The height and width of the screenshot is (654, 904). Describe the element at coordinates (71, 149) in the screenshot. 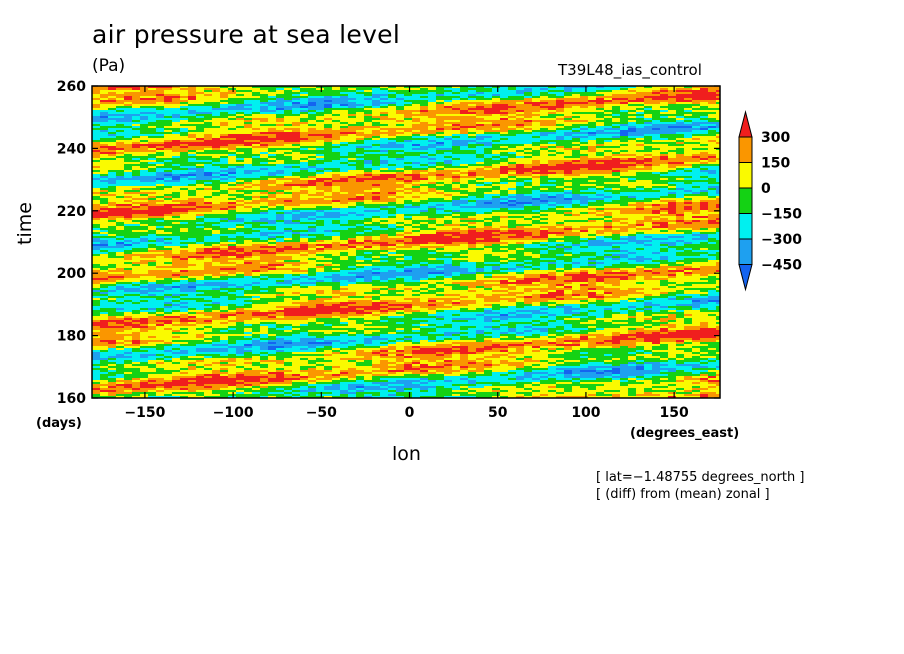

I see `y-tick-label-4: 240` at that location.